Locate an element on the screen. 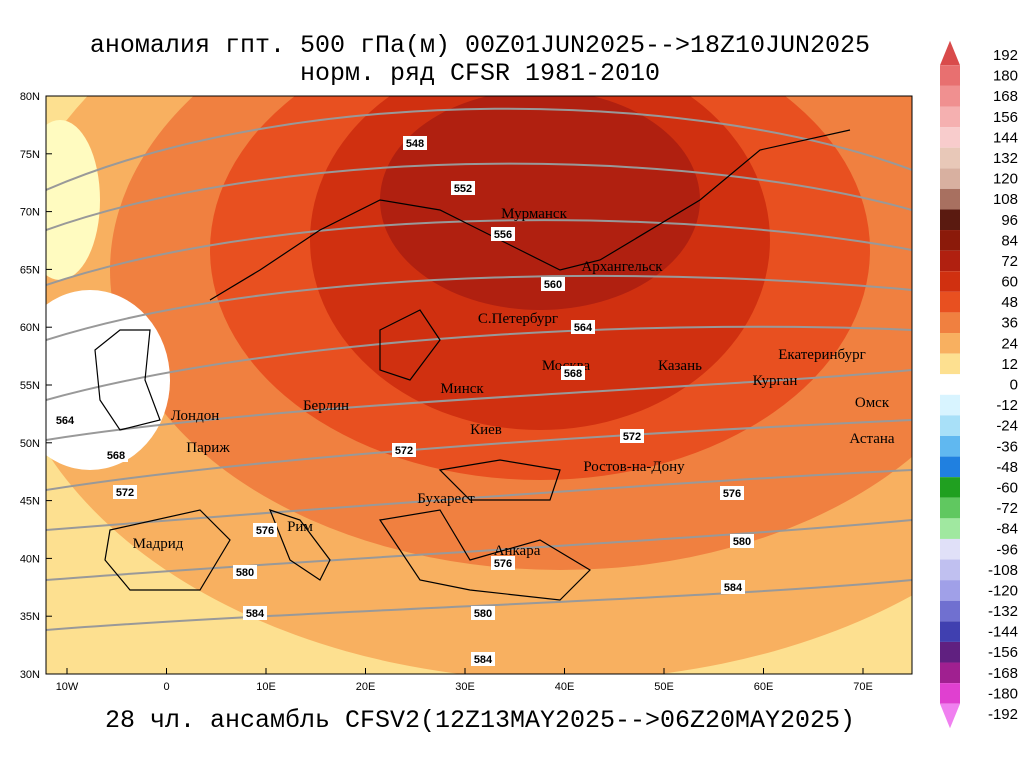 Image resolution: width=1024 pixels, height=768 pixels. colorbar-label: -144 is located at coordinates (1003, 632).